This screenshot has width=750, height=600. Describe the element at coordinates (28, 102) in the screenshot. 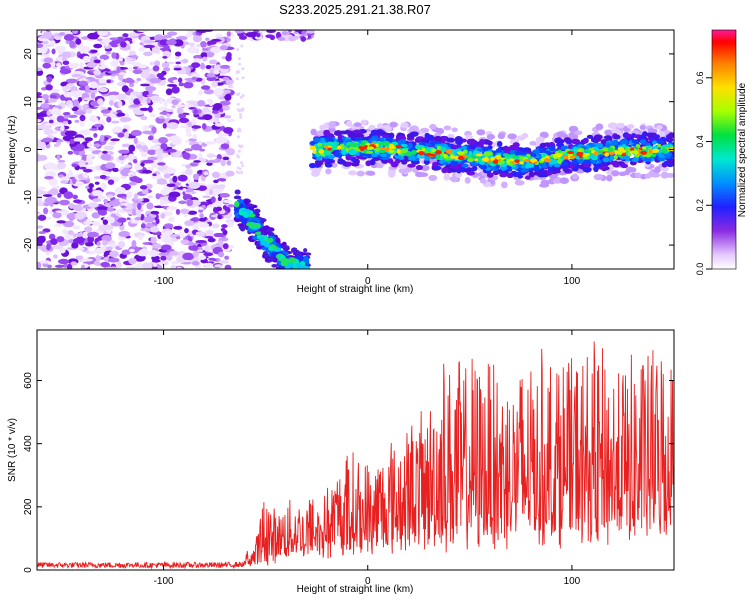

I see `y-tick-label: 10` at that location.